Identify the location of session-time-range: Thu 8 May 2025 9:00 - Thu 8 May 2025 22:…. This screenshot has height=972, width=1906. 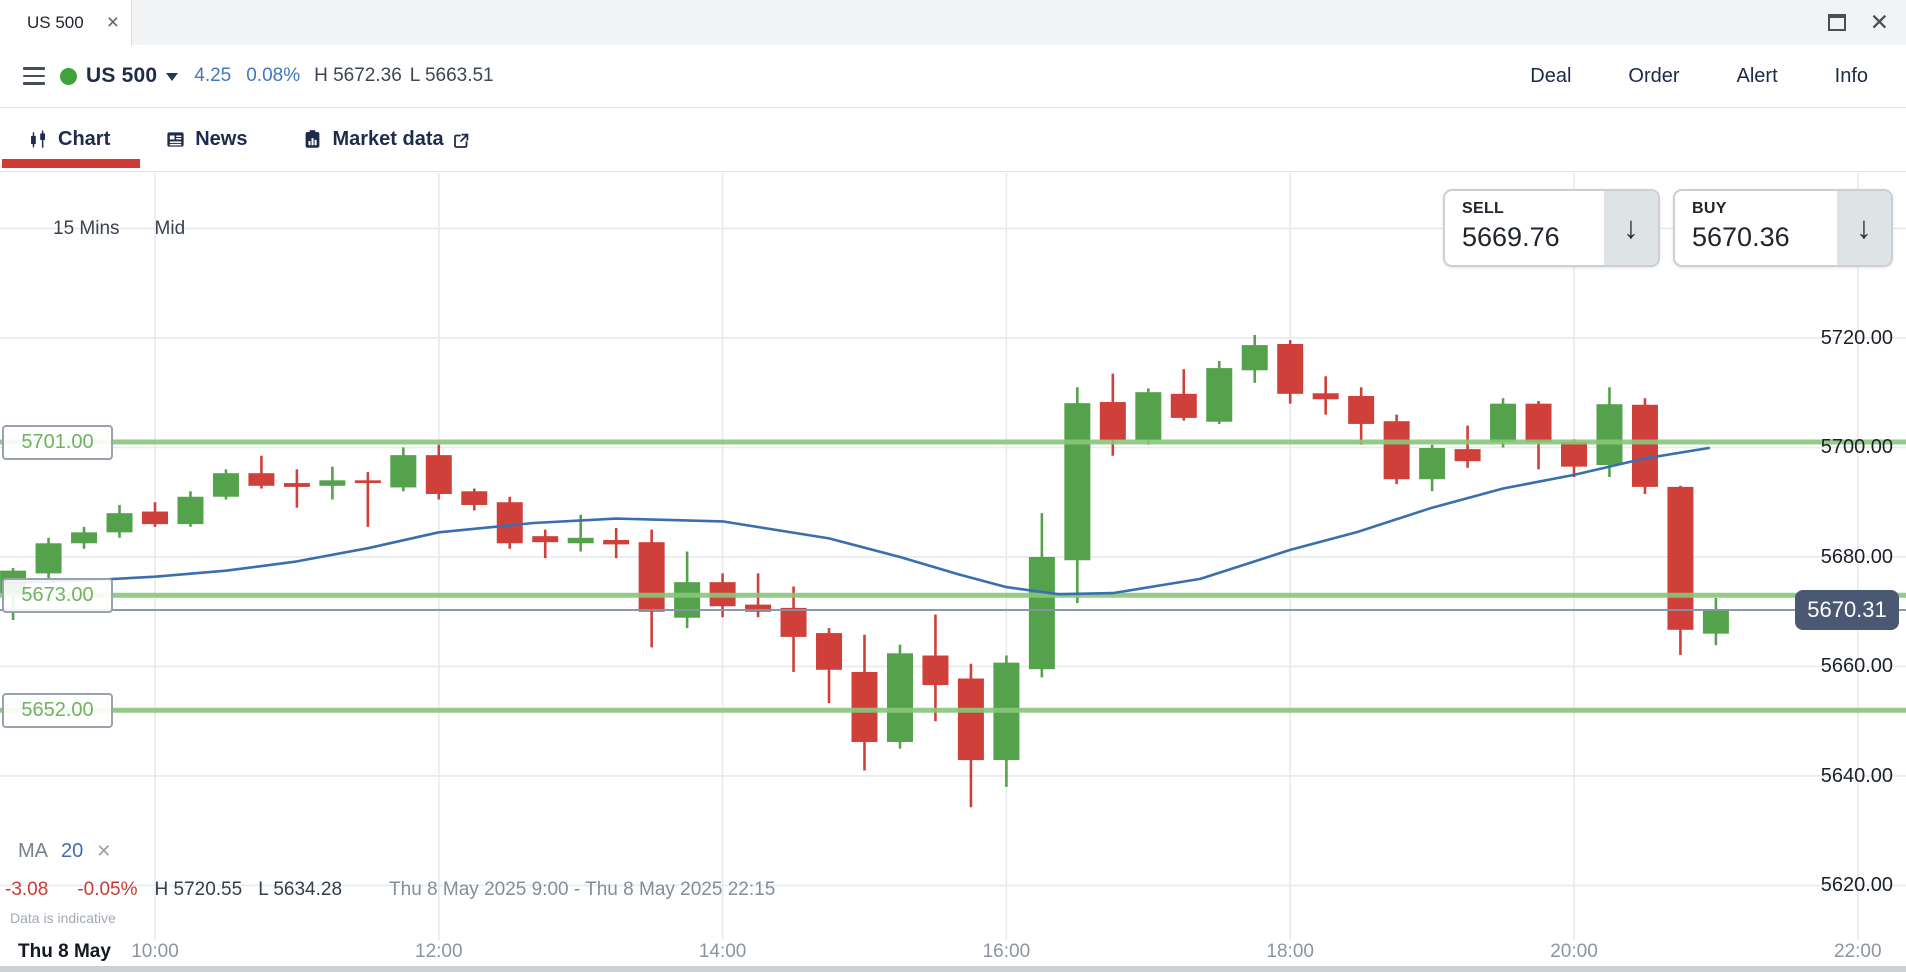
(582, 889).